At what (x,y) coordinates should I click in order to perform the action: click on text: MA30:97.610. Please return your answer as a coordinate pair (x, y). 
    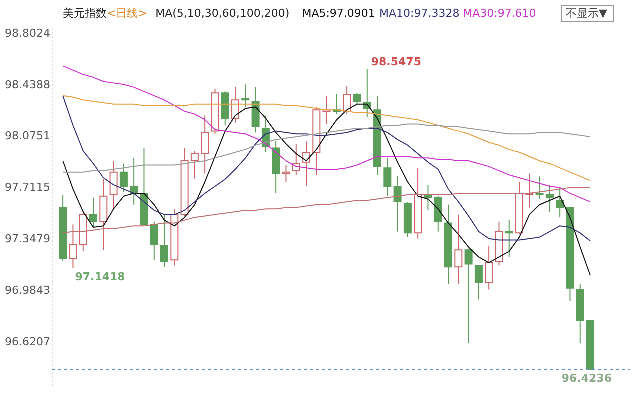
    Looking at the image, I should click on (499, 13).